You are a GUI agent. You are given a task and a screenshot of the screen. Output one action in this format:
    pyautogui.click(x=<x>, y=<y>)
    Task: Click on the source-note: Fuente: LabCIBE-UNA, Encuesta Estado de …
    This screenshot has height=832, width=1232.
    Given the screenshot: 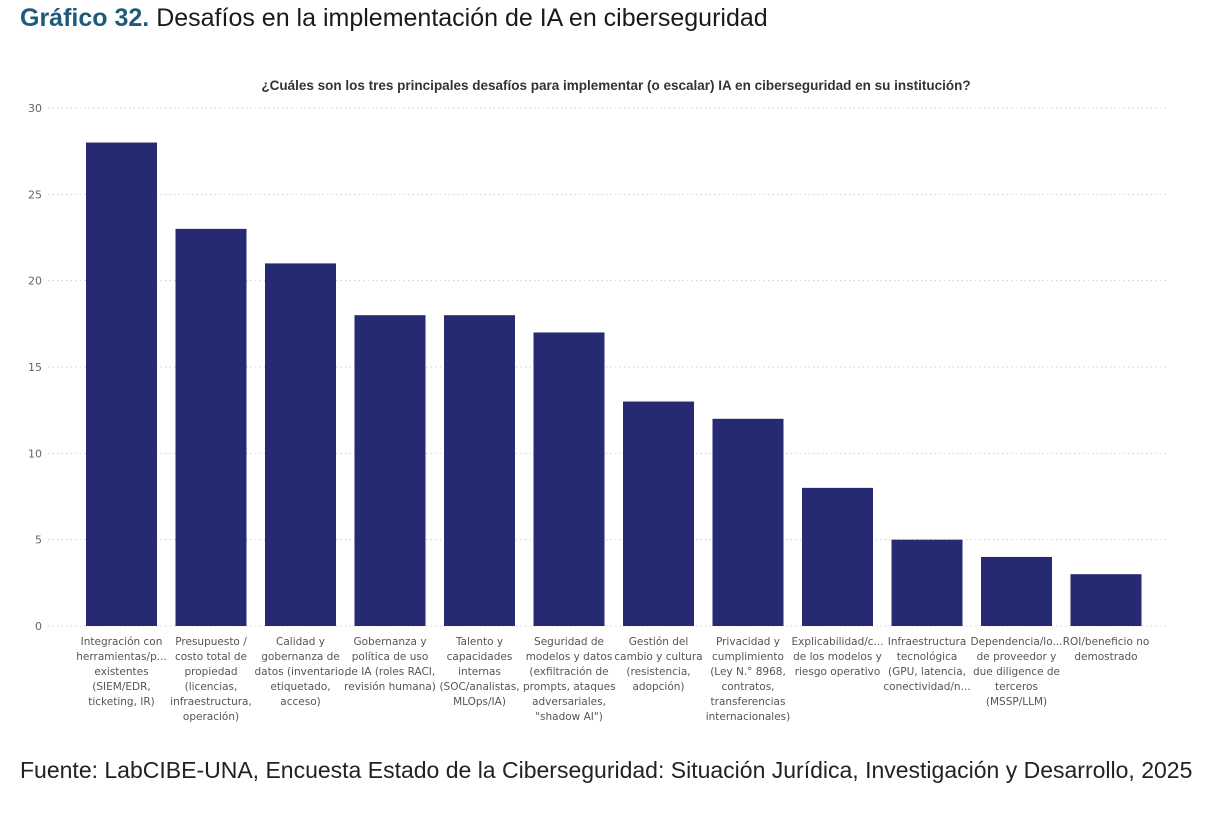 What is the action you would take?
    pyautogui.click(x=606, y=770)
    